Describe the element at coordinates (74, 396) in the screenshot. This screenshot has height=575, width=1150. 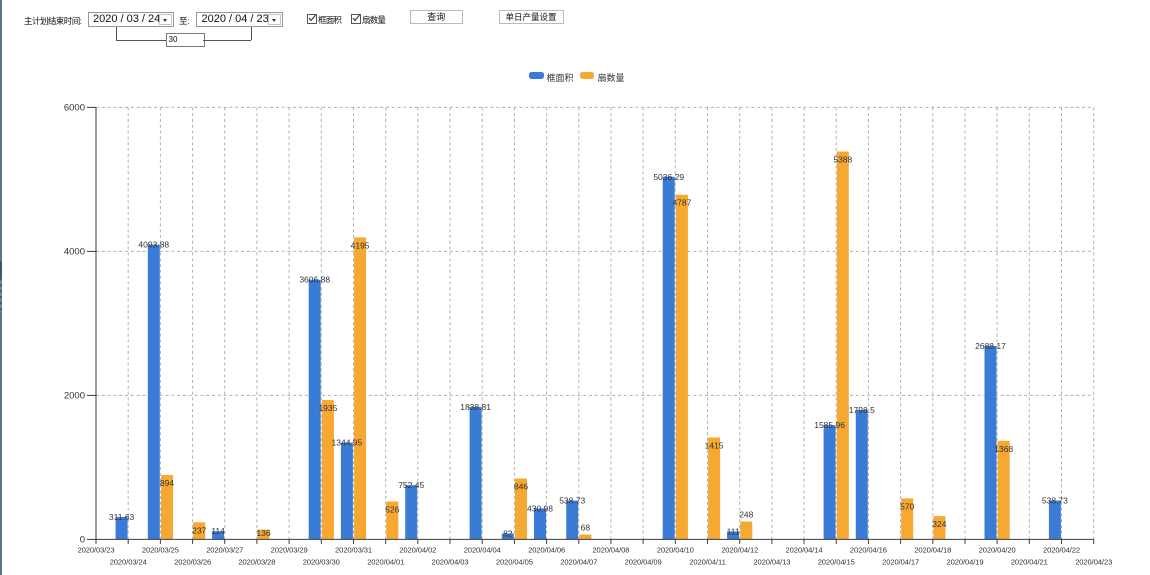
I see `svg-text: 2000` at that location.